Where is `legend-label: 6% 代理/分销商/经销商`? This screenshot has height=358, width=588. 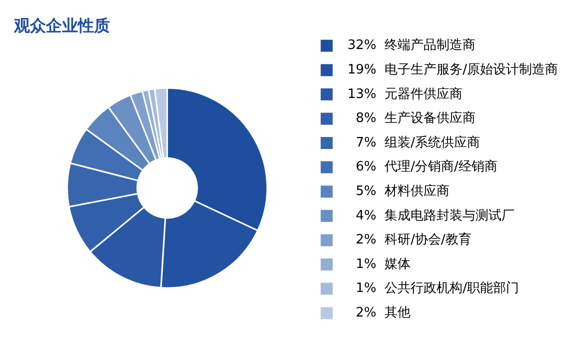
legend-label: 6% 代理/分销商/经销商 is located at coordinates (418, 167).